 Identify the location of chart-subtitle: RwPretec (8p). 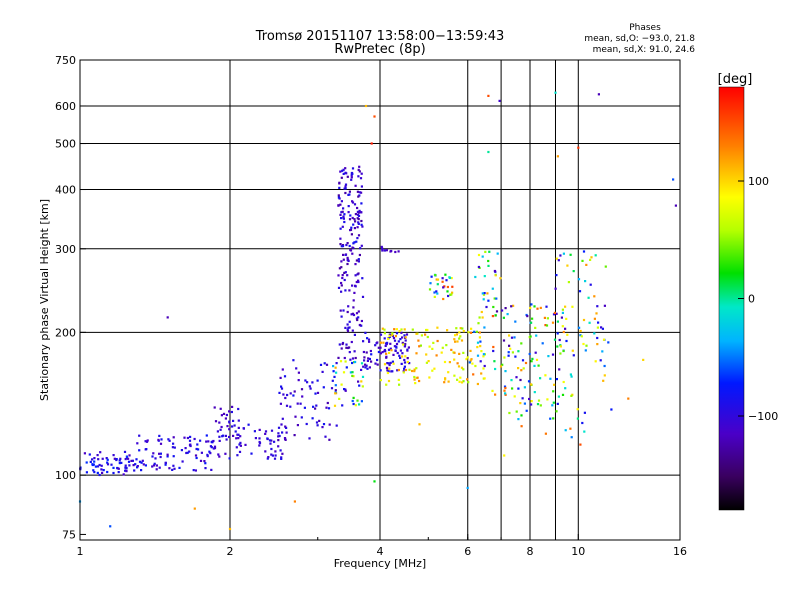
(379, 49).